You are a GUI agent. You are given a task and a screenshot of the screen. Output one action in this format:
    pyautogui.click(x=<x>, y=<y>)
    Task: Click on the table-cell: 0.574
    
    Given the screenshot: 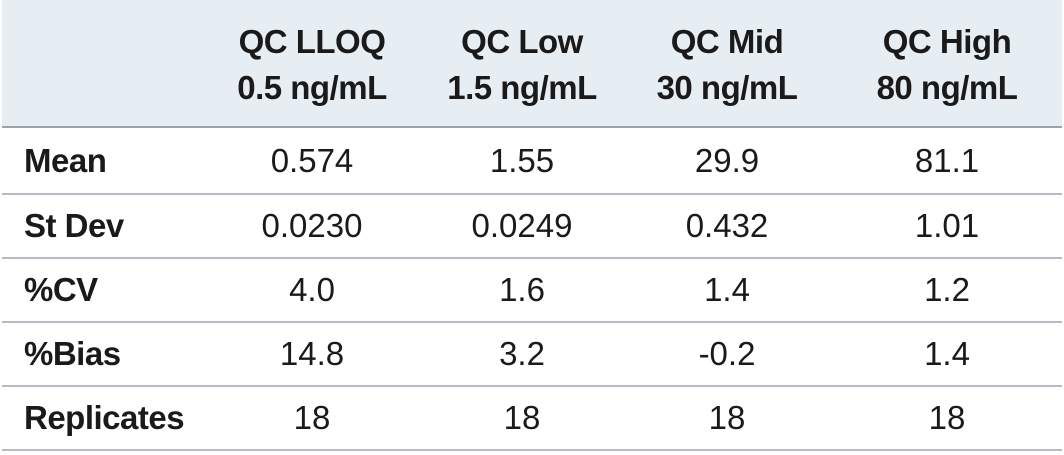 What is the action you would take?
    pyautogui.click(x=312, y=160)
    